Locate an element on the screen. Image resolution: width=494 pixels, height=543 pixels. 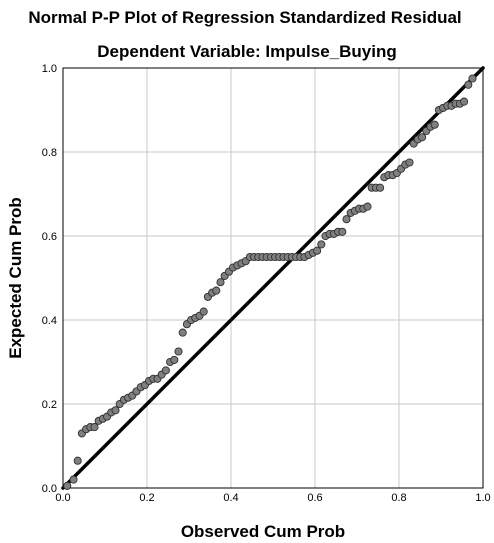
y-tick-label: 0.0 is located at coordinates (49, 489).